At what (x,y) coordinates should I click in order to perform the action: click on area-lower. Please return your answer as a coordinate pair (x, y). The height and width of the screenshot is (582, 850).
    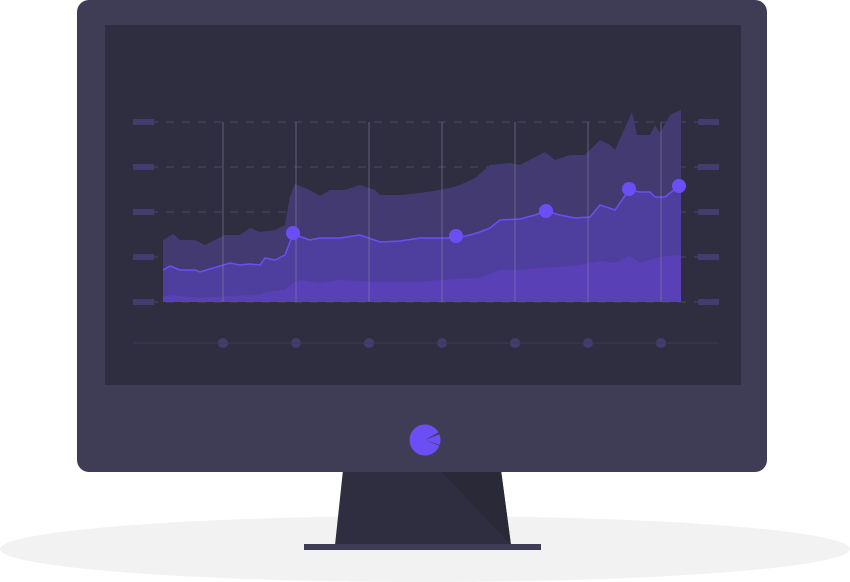
    Looking at the image, I should click on (422, 278).